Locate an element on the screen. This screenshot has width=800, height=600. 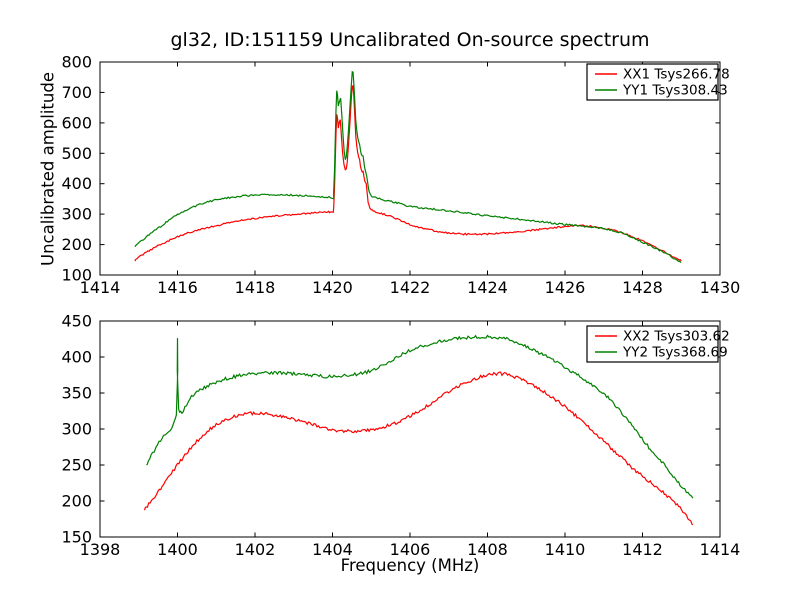
y-tick-label: 150 is located at coordinates (76, 537).